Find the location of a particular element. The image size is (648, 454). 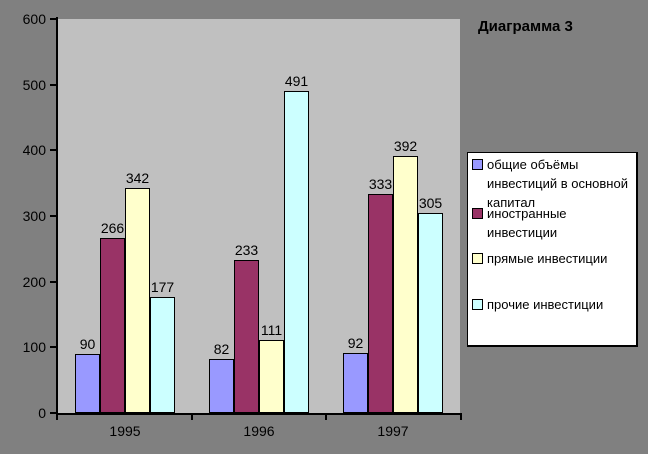

bar-value-label: 111 is located at coordinates (271, 330).